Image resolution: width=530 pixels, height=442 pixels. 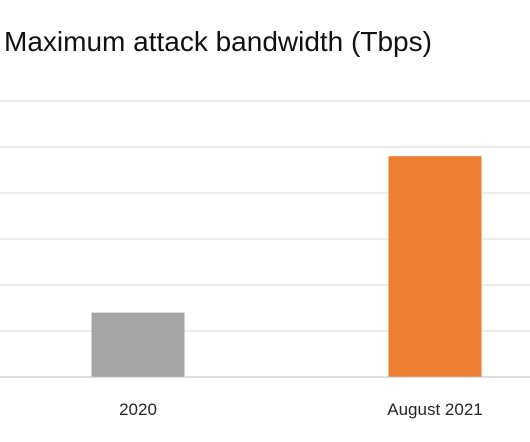 What do you see at coordinates (138, 409) in the screenshot?
I see `x-tick-label: 2020` at bounding box center [138, 409].